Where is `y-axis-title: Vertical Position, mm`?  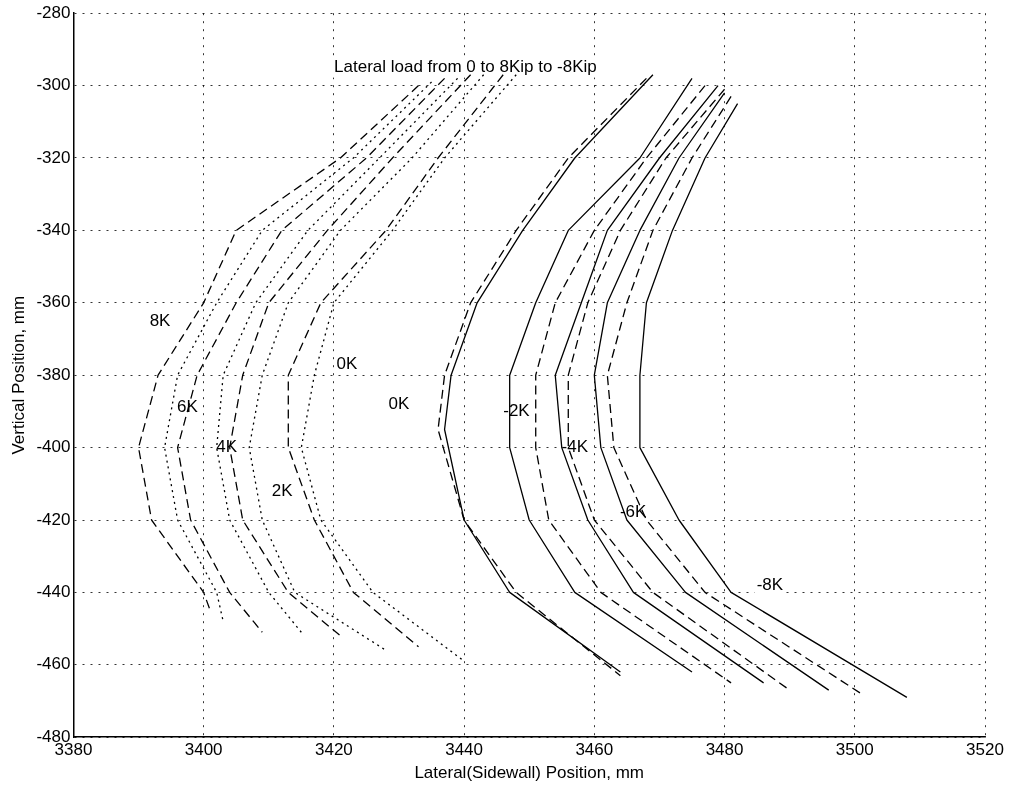
y-axis-title: Vertical Position, mm is located at coordinates (18, 375).